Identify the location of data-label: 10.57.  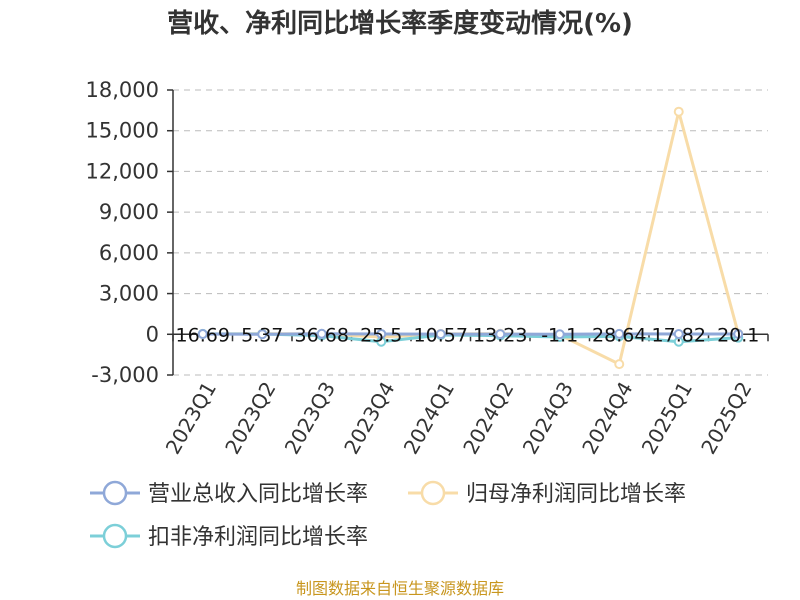
(441, 335).